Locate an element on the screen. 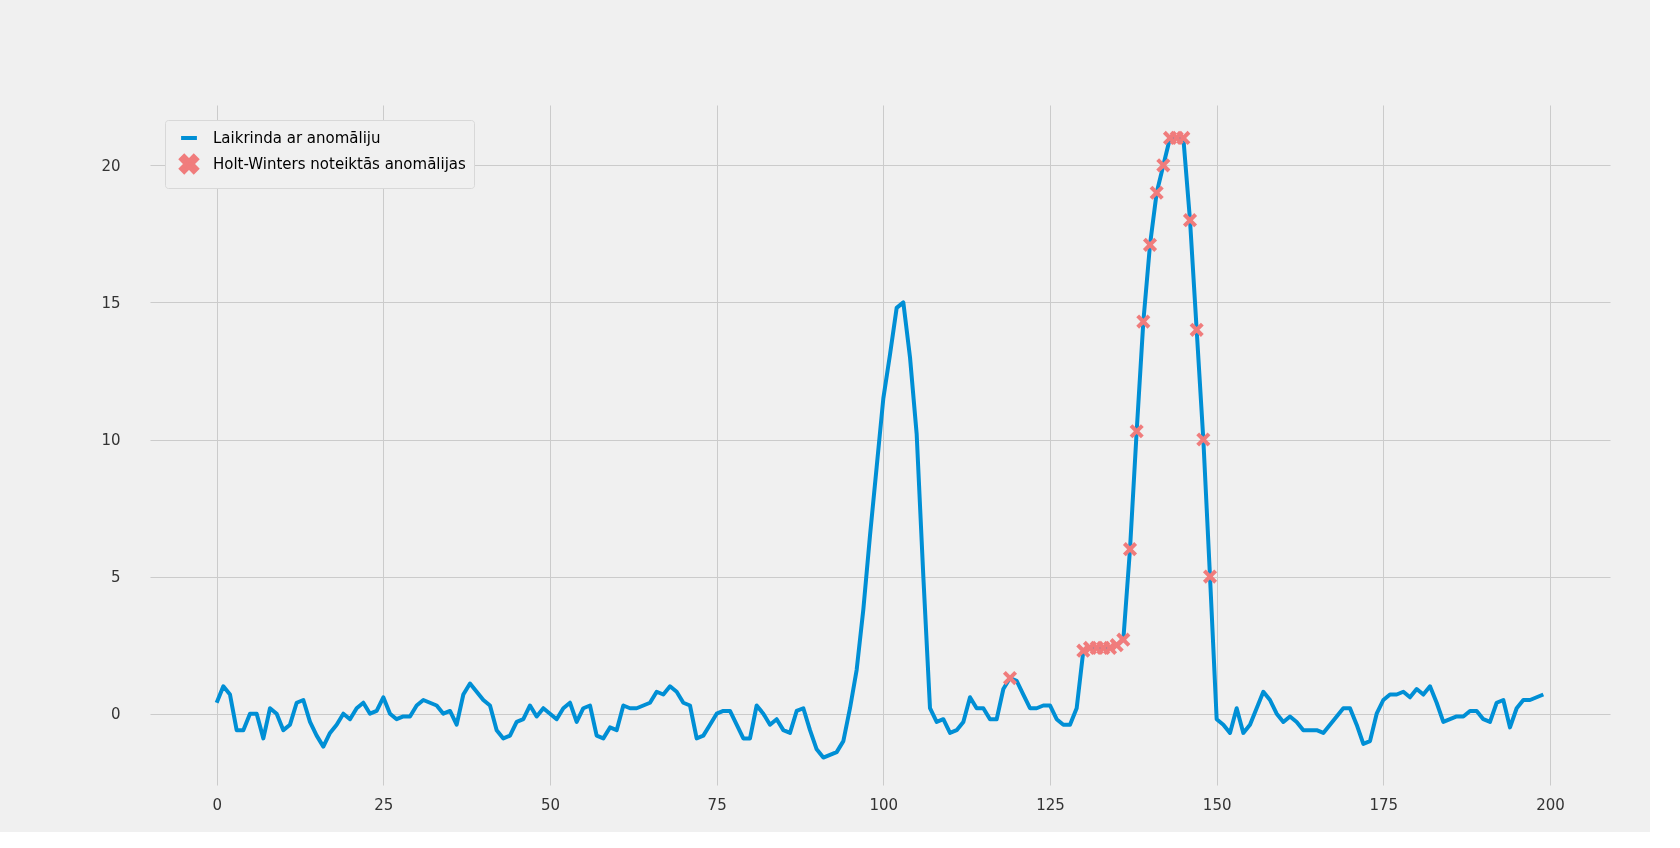  y-tick-label: 15 is located at coordinates (111, 302).